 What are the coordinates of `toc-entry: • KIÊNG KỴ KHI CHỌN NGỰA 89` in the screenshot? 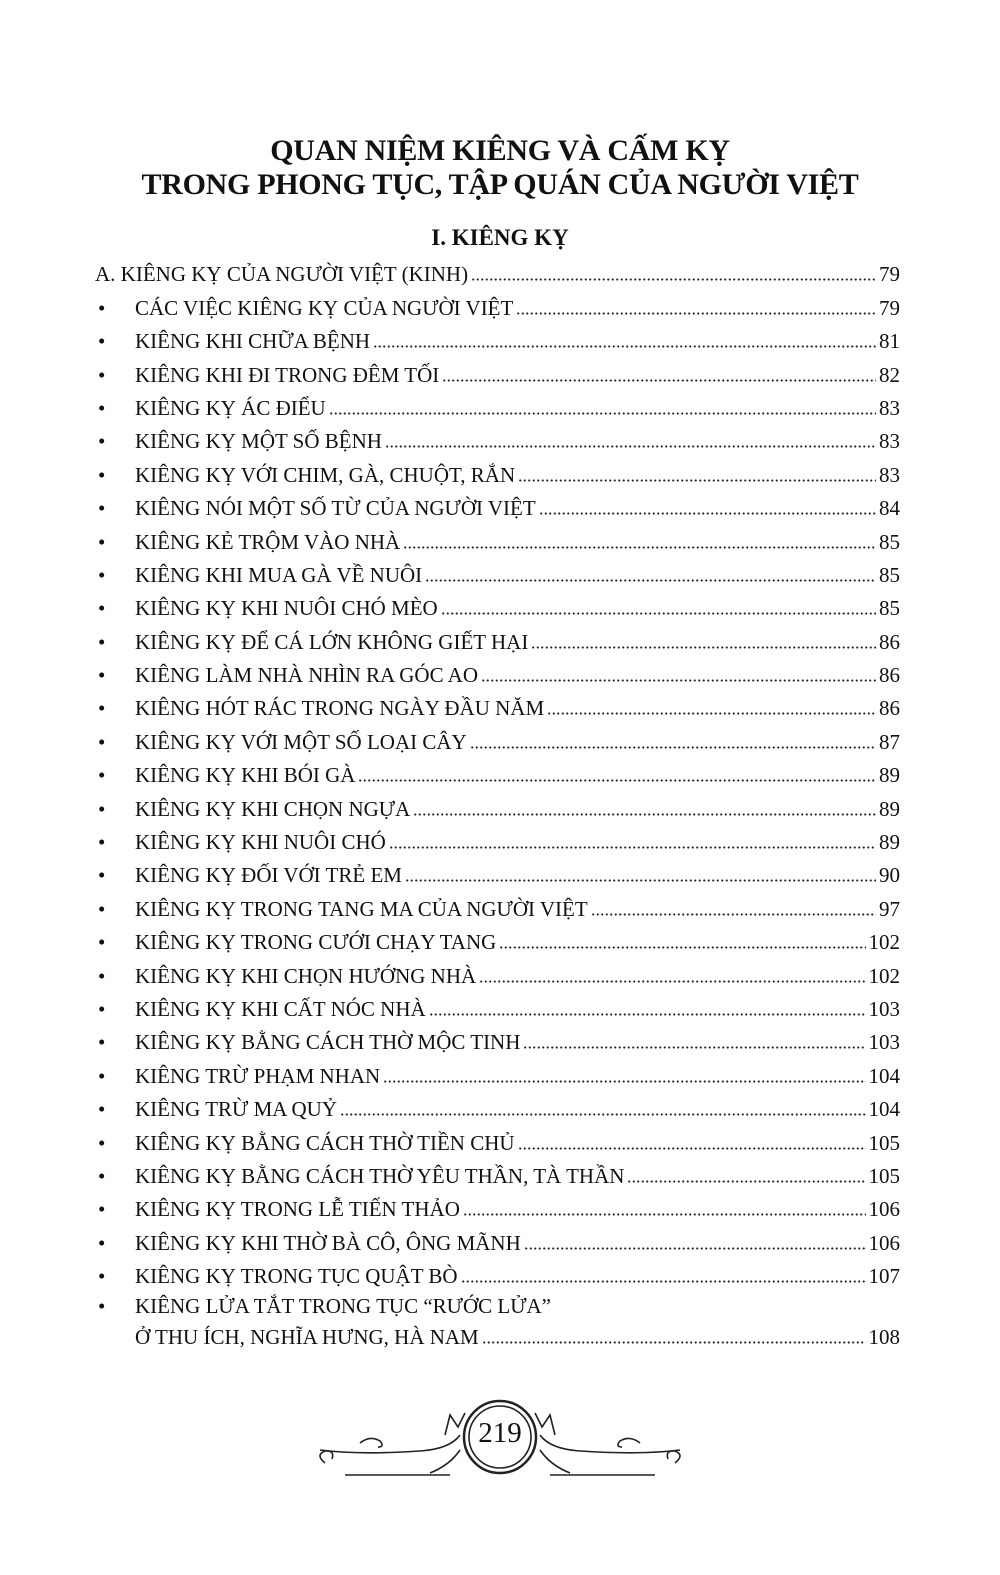 It's located at (497, 806).